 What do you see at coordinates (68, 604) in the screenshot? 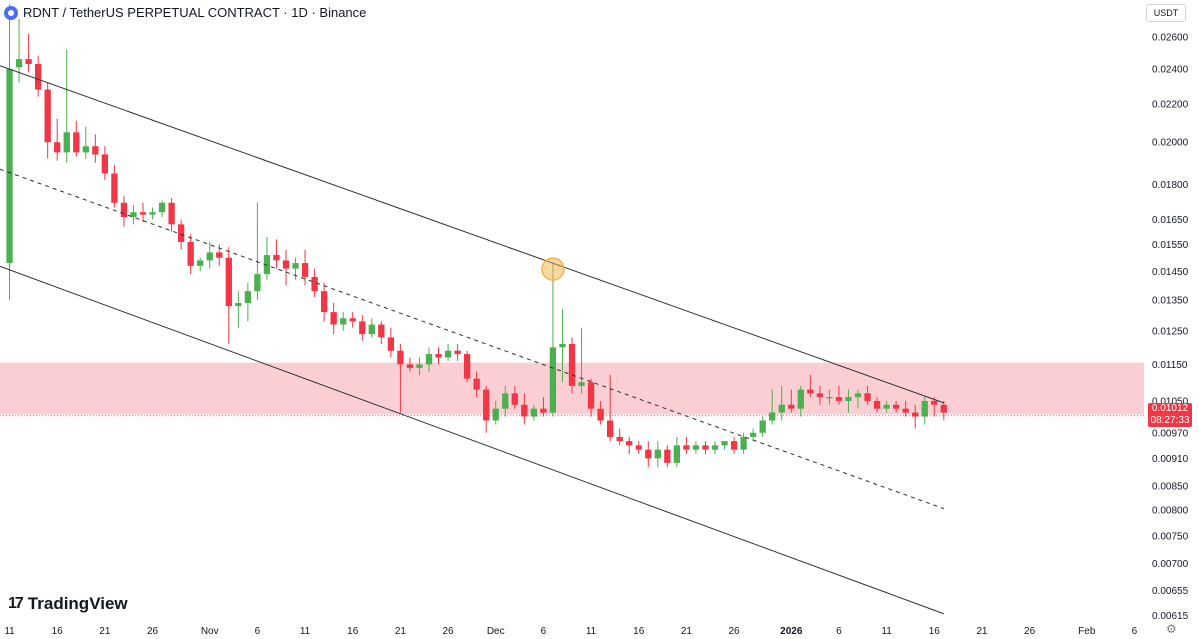
I see `tradingview-logo: 17 TradingView` at bounding box center [68, 604].